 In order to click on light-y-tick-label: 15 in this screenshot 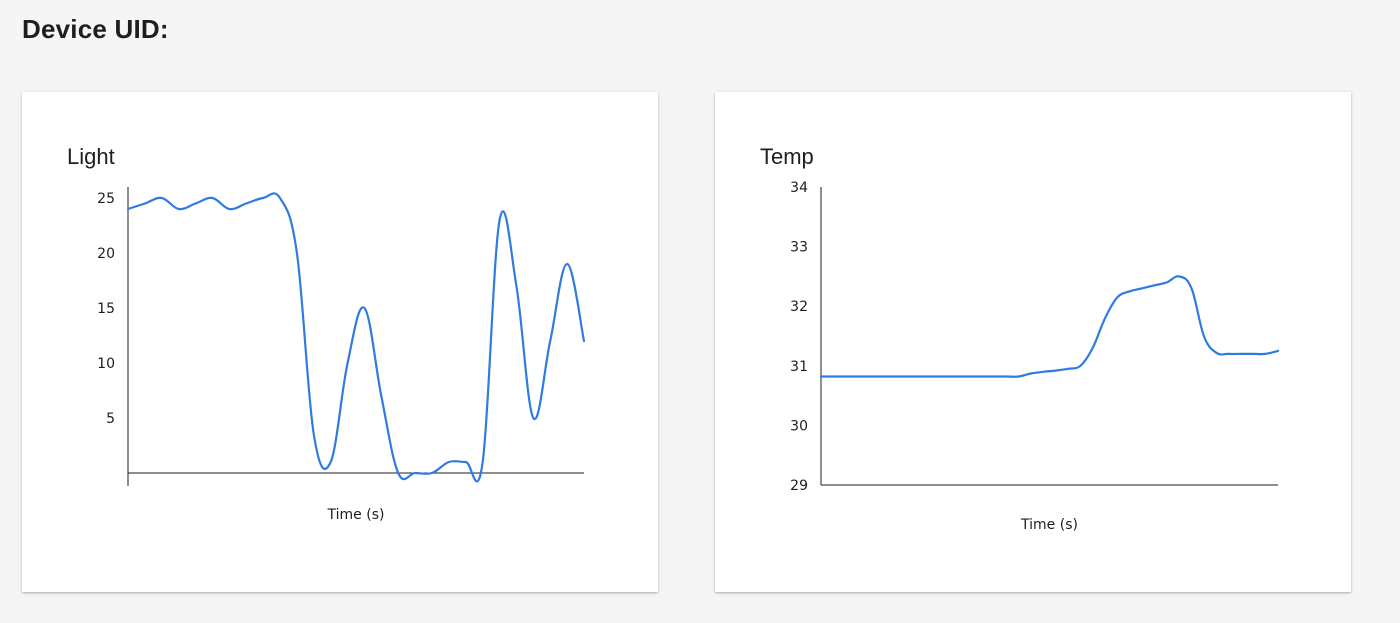, I will do `click(106, 309)`.